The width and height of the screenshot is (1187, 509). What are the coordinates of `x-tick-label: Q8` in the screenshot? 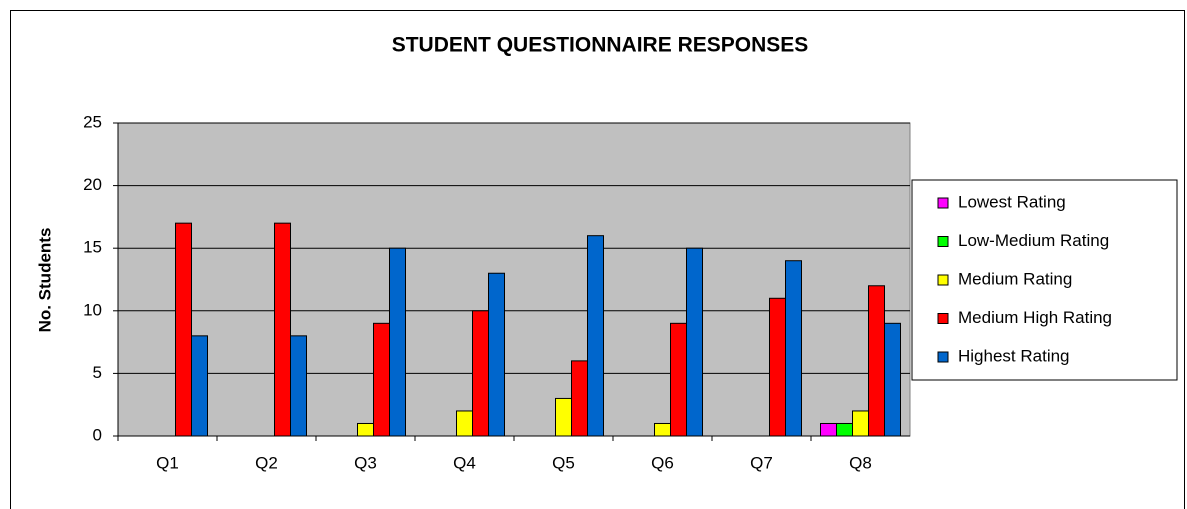 It's located at (860, 462).